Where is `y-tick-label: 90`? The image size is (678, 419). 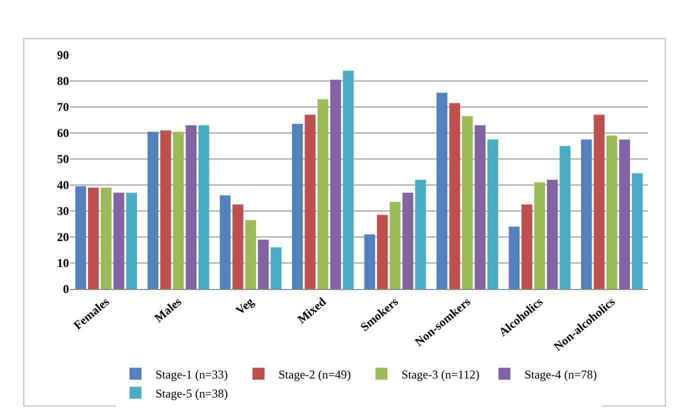 y-tick-label: 90 is located at coordinates (63, 55).